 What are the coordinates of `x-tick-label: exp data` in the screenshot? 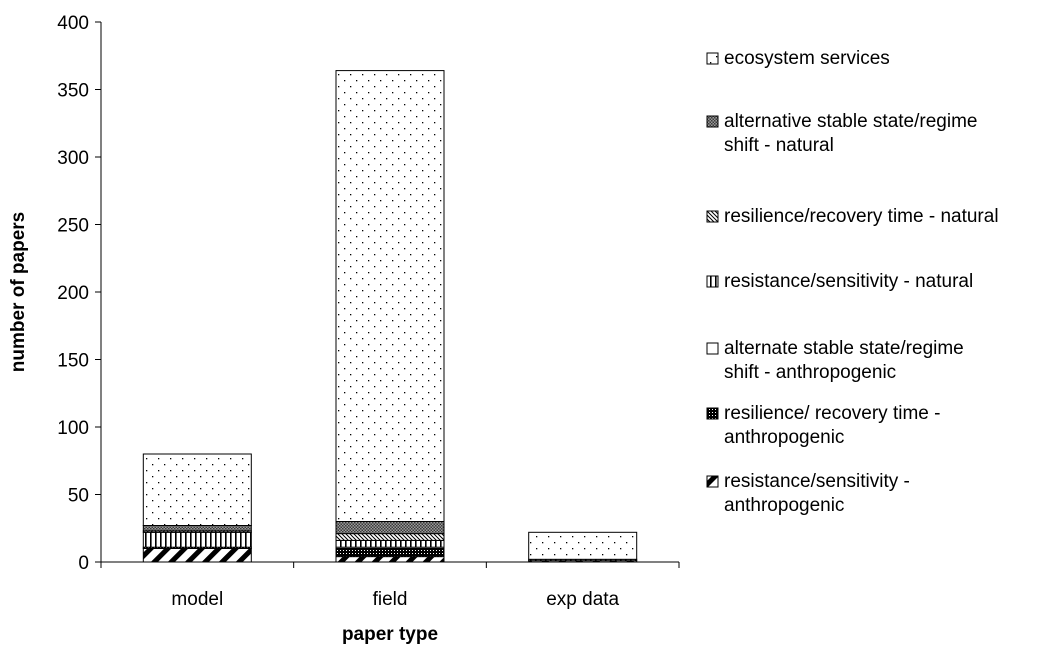 It's located at (582, 599).